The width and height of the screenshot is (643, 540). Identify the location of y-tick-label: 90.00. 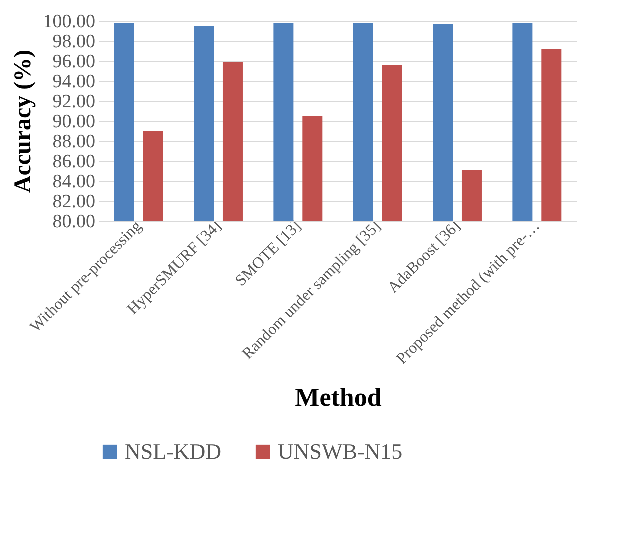
(74, 122).